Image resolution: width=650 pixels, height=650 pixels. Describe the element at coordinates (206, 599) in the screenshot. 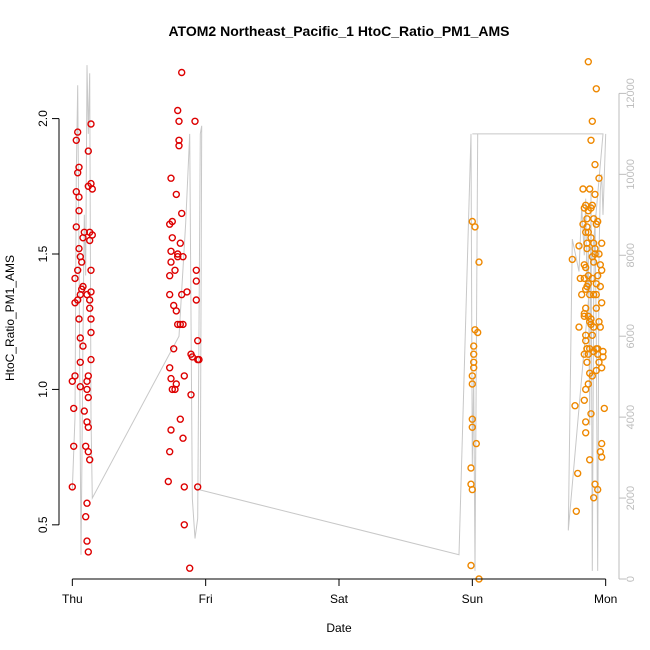

I see `x-tick-label: Fri` at that location.